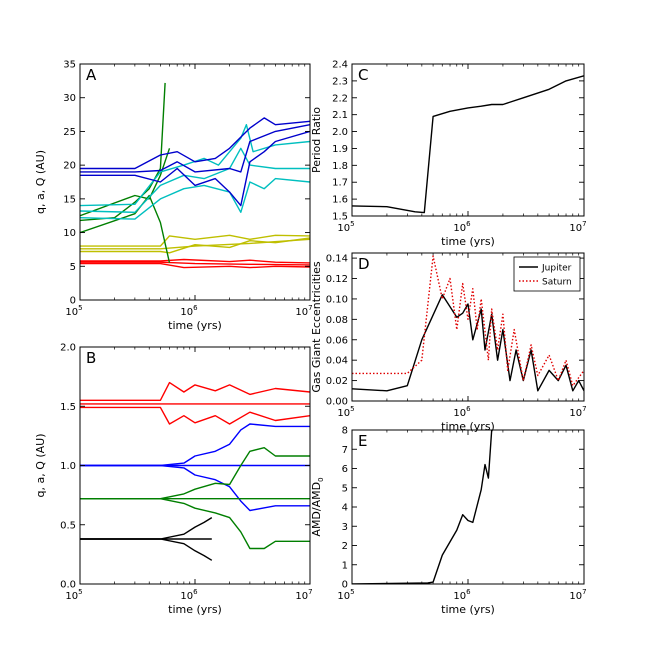 The width and height of the screenshot is (650, 650). Describe the element at coordinates (40, 465) in the screenshot. I see `y-axis-label: q, a, Q (AU)` at that location.